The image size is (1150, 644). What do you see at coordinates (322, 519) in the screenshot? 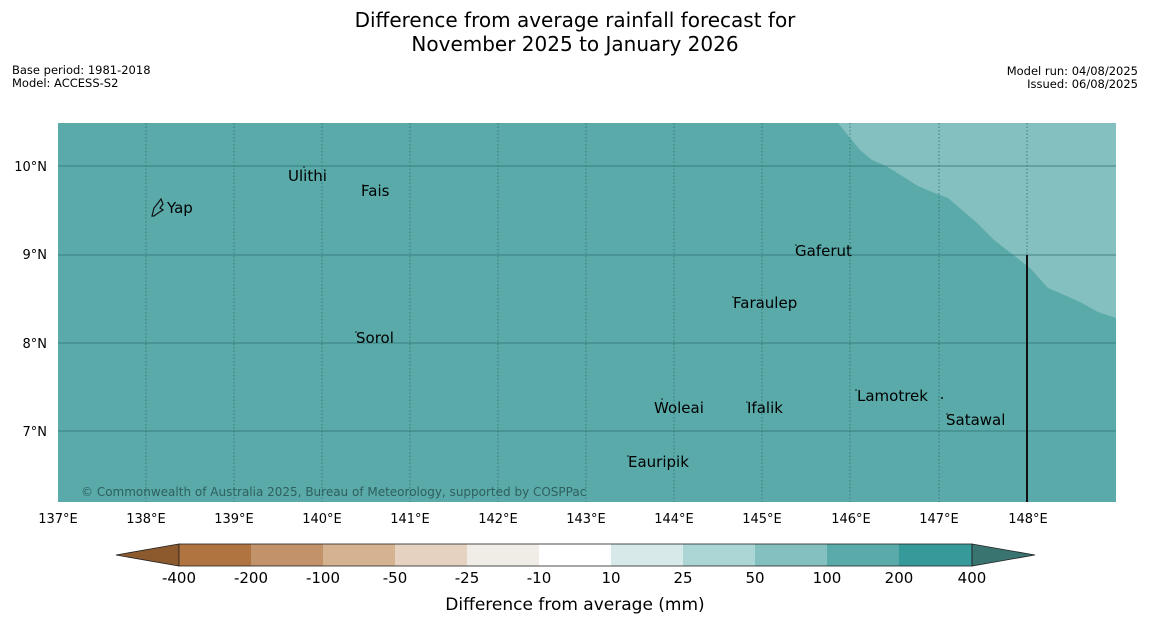
I see `lon-tick-140e: 140°E` at bounding box center [322, 519].